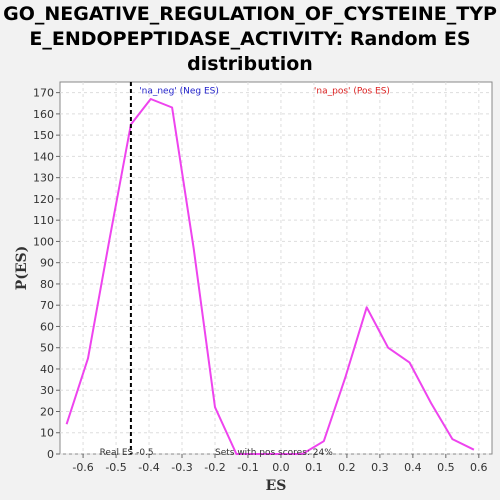 The width and height of the screenshot is (500, 500). I want to click on x-tick-label: -0.2, so click(214, 467).